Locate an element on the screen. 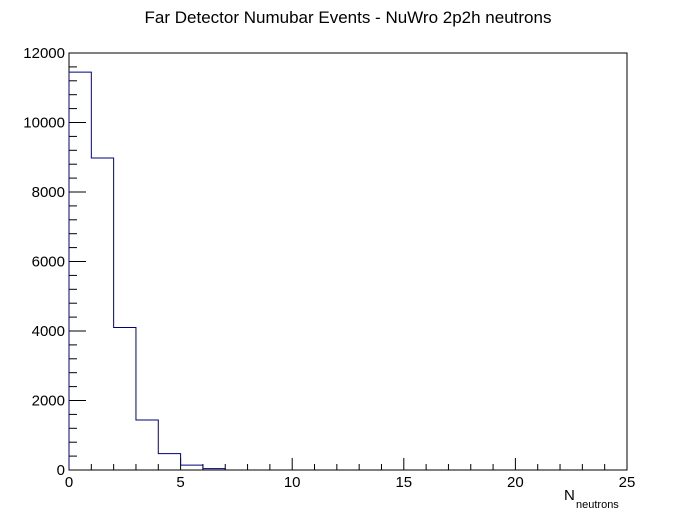 This screenshot has height=522, width=696. x-tick-label: 10 is located at coordinates (292, 482).